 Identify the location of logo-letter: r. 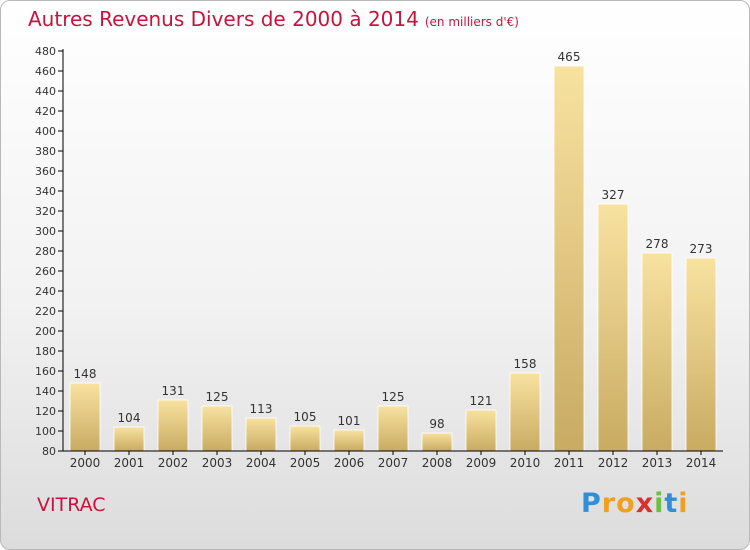
(609, 503).